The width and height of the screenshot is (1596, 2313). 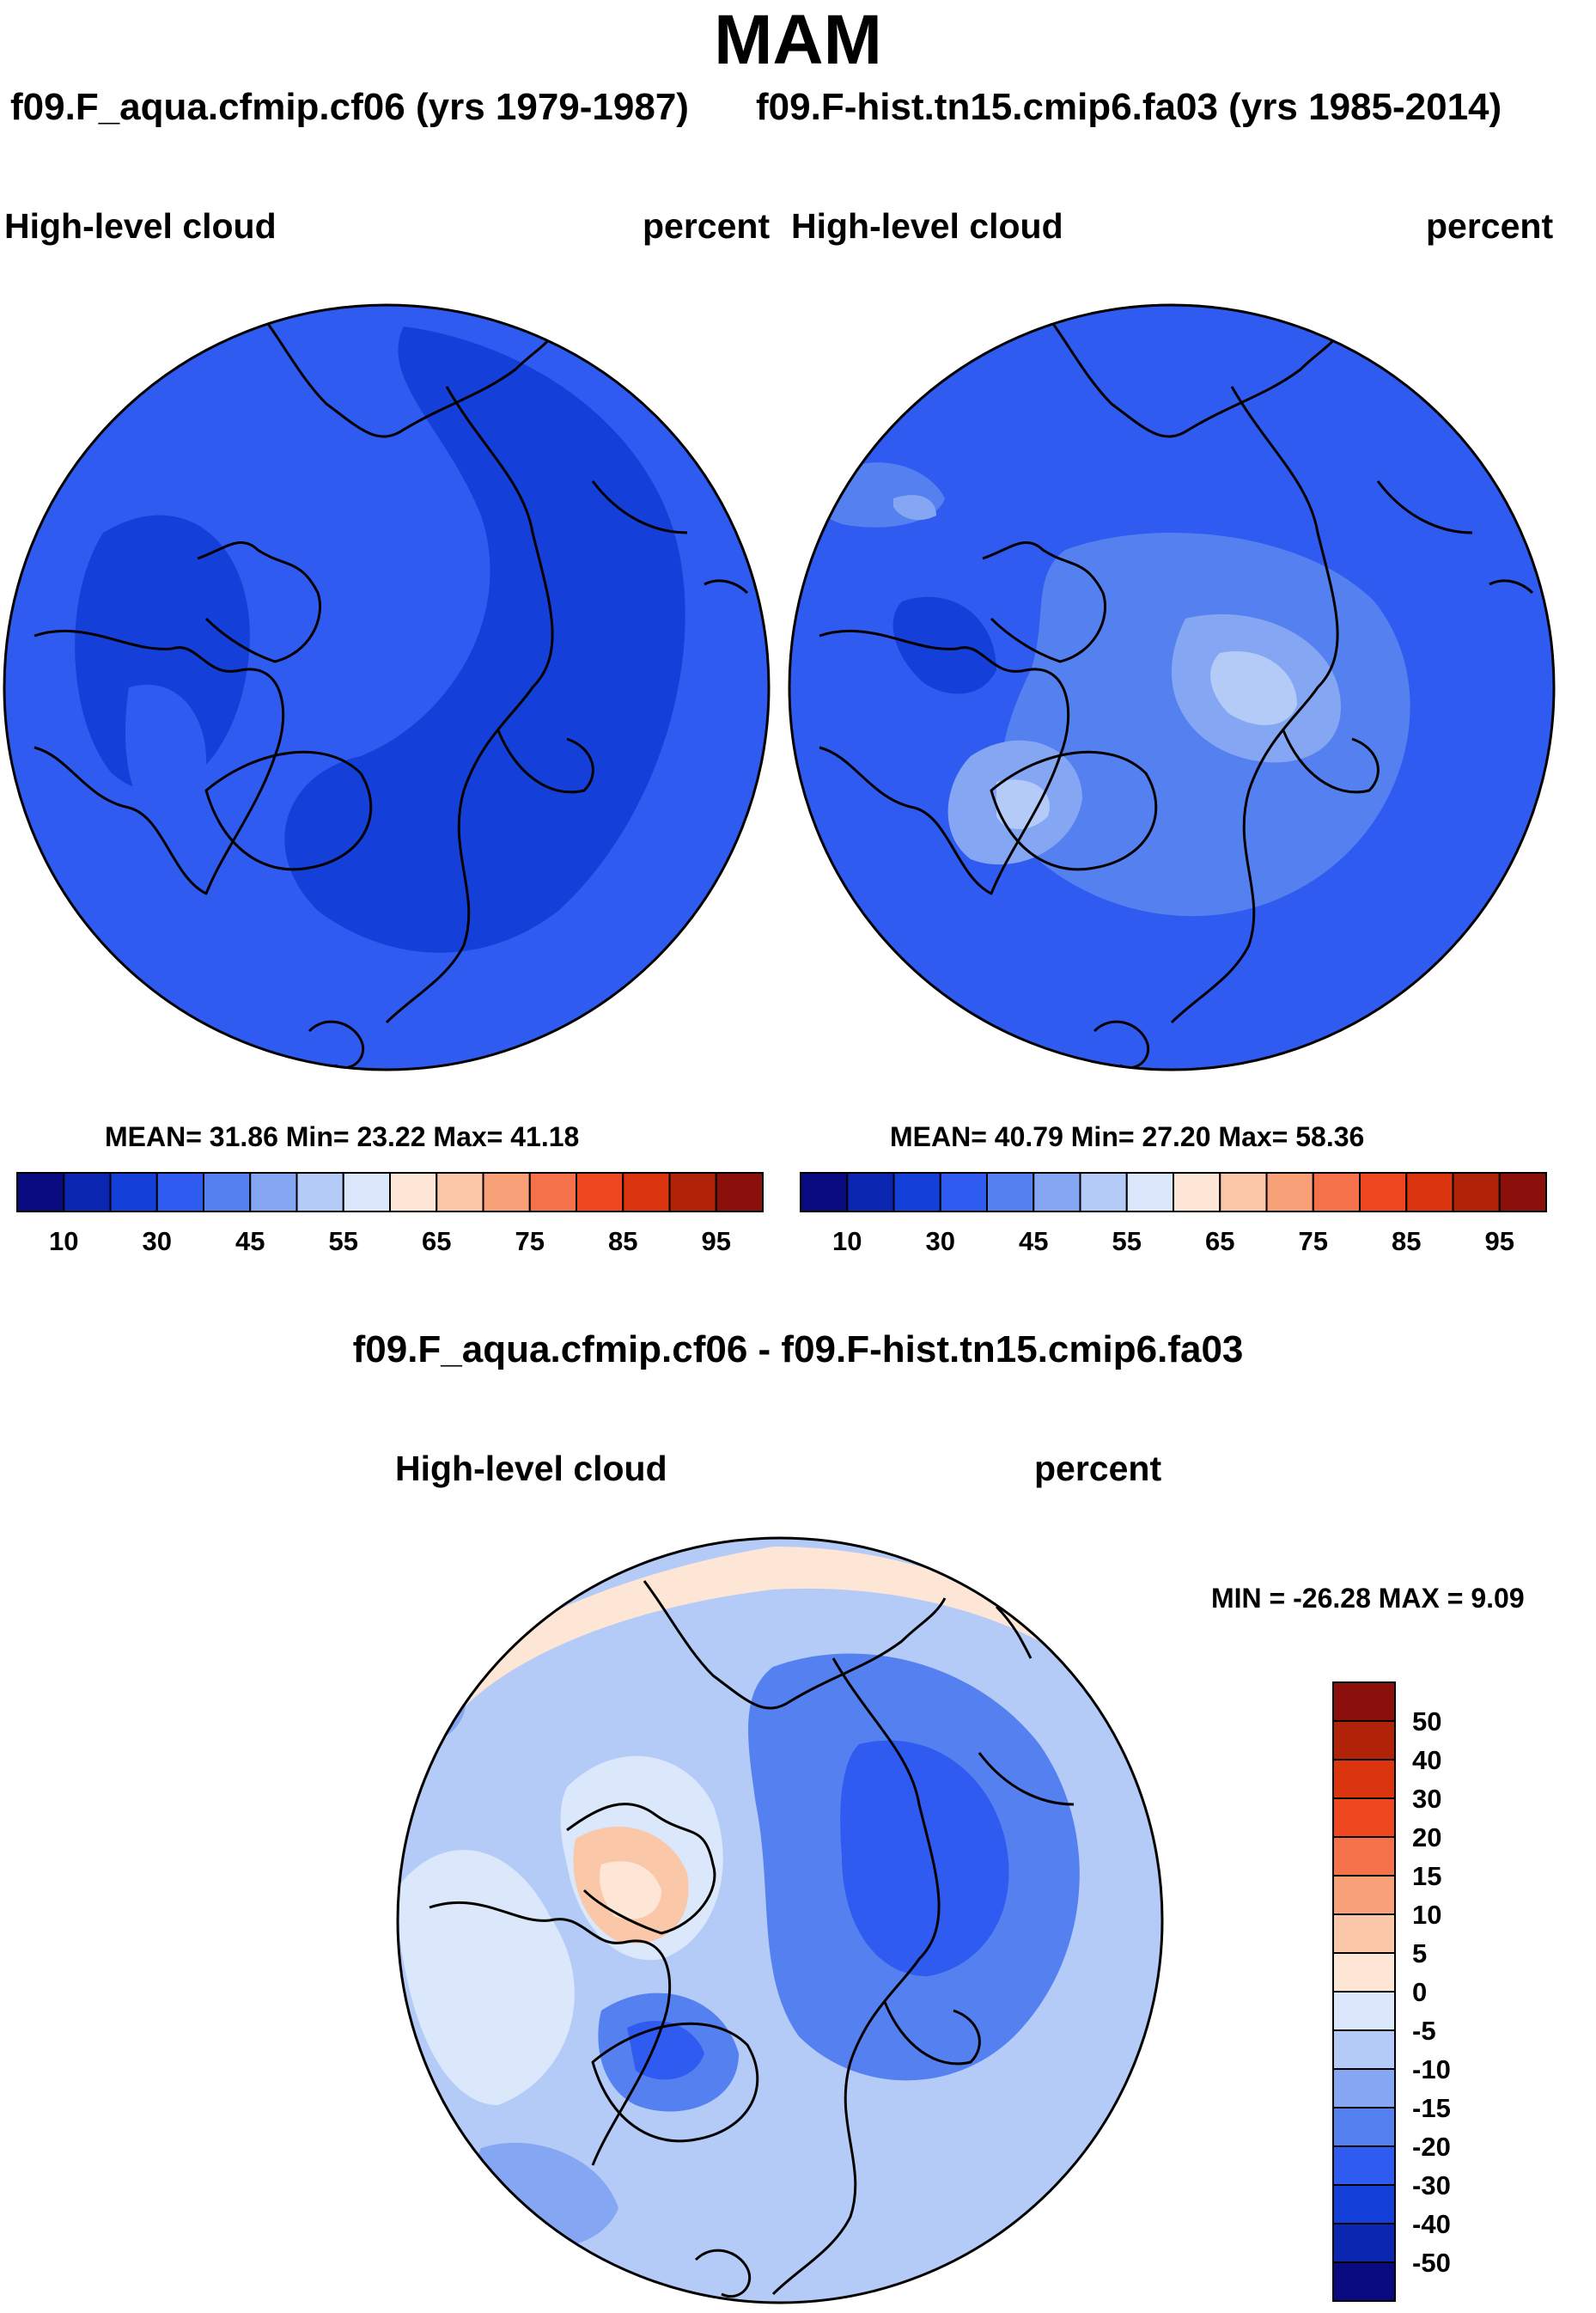 What do you see at coordinates (1431, 2108) in the screenshot?
I see `colorbar-tick-label: -15` at bounding box center [1431, 2108].